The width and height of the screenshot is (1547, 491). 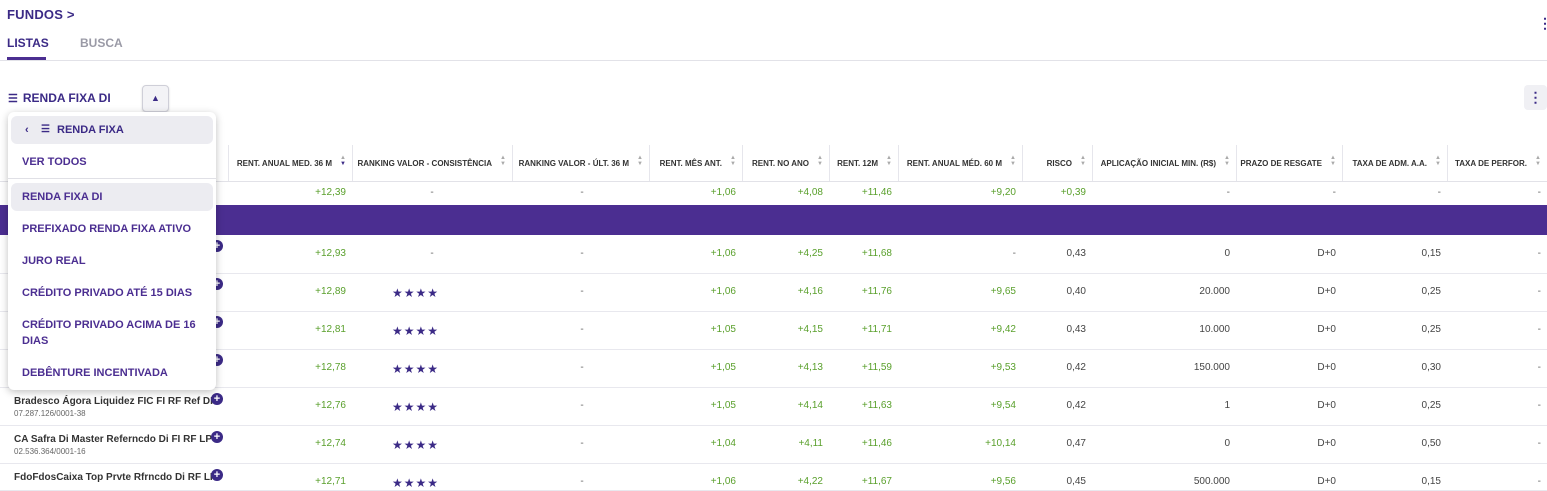 What do you see at coordinates (1003, 291) in the screenshot?
I see `table-cell: +9,65` at bounding box center [1003, 291].